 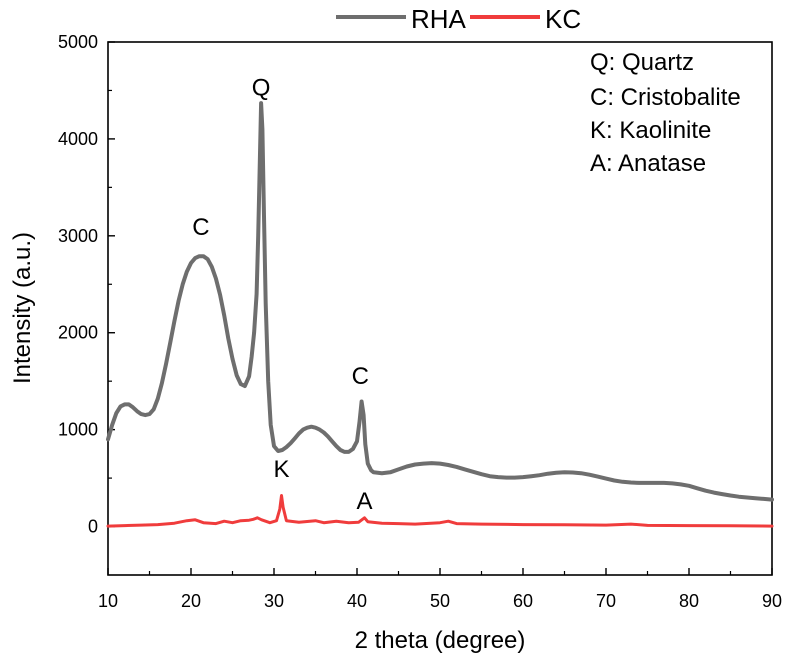 I want to click on annotation-anatase: A: Anatase, so click(x=648, y=163).